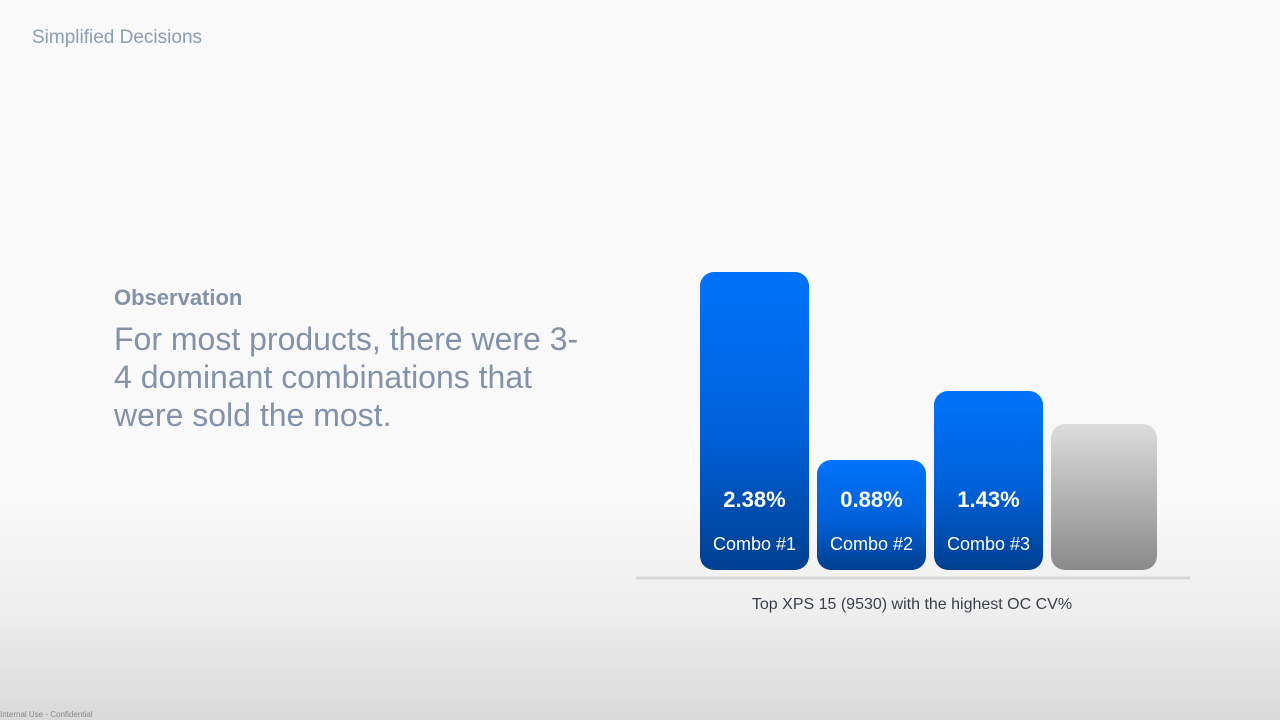 The width and height of the screenshot is (1280, 720). Describe the element at coordinates (988, 499) in the screenshot. I see `bar-value-label: 1.43%` at that location.